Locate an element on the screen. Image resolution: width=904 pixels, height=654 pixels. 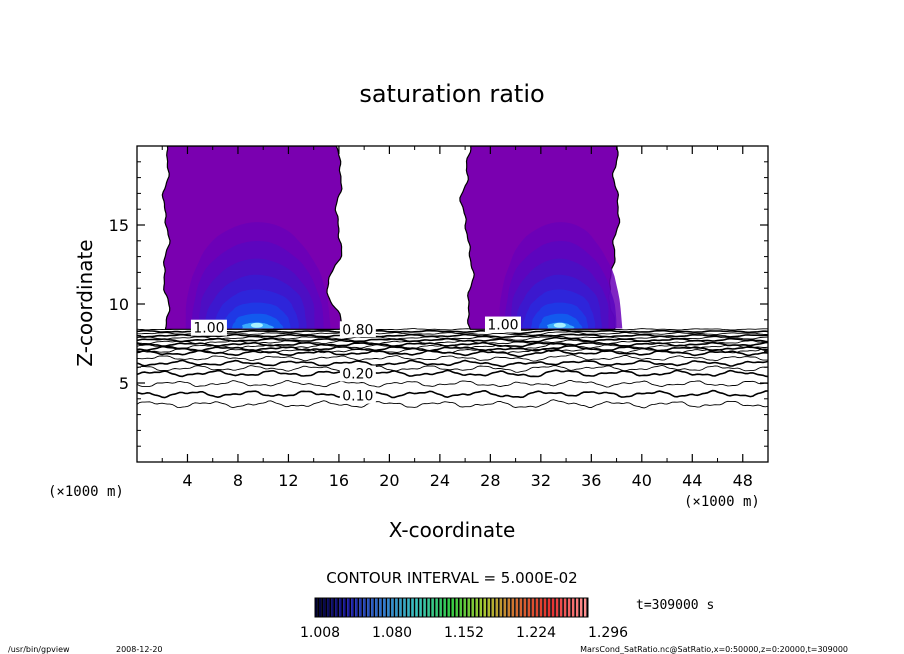
colorbar: 1.008 1.080 1.152 1.224 1.296 is located at coordinates (464, 619).